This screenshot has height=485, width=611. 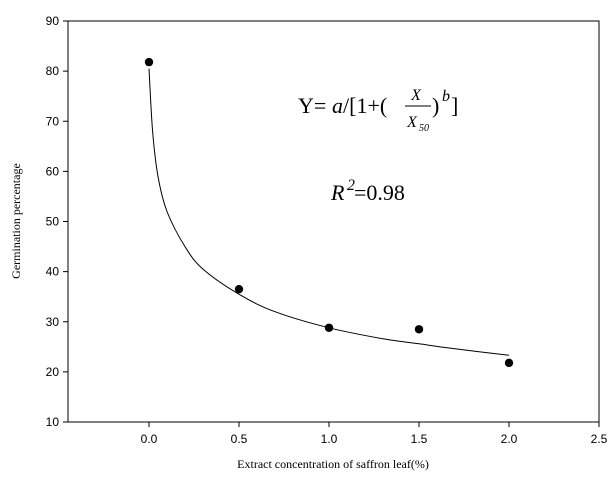 What do you see at coordinates (53, 71) in the screenshot?
I see `y-tick-label: 80` at bounding box center [53, 71].